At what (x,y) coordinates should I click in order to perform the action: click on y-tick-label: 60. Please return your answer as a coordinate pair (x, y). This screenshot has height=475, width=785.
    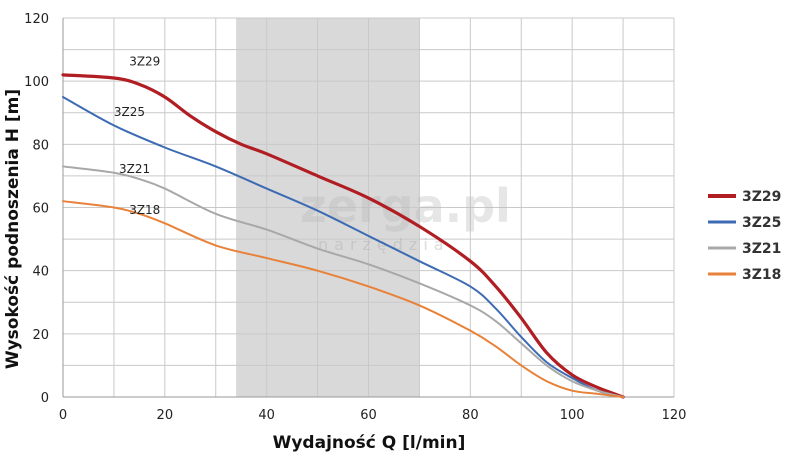
    Looking at the image, I should click on (40, 209).